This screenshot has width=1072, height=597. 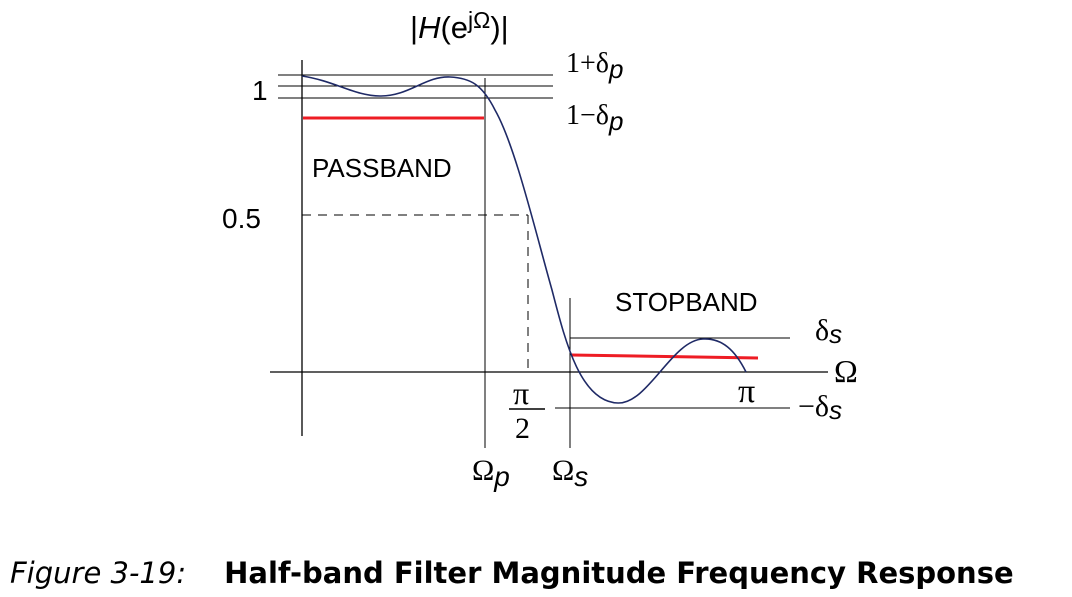 What do you see at coordinates (594, 118) in the screenshot?
I see `one-minus-delta-p-label: 1−δp` at bounding box center [594, 118].